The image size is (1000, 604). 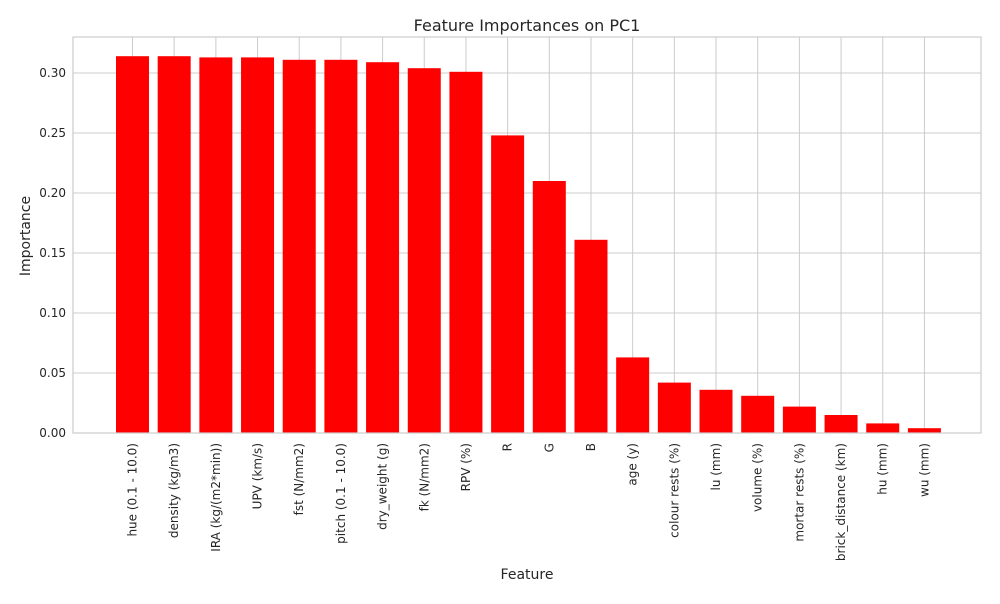 I want to click on x-tick-label: pitch (0.1 - 10.0), so click(x=341, y=493).